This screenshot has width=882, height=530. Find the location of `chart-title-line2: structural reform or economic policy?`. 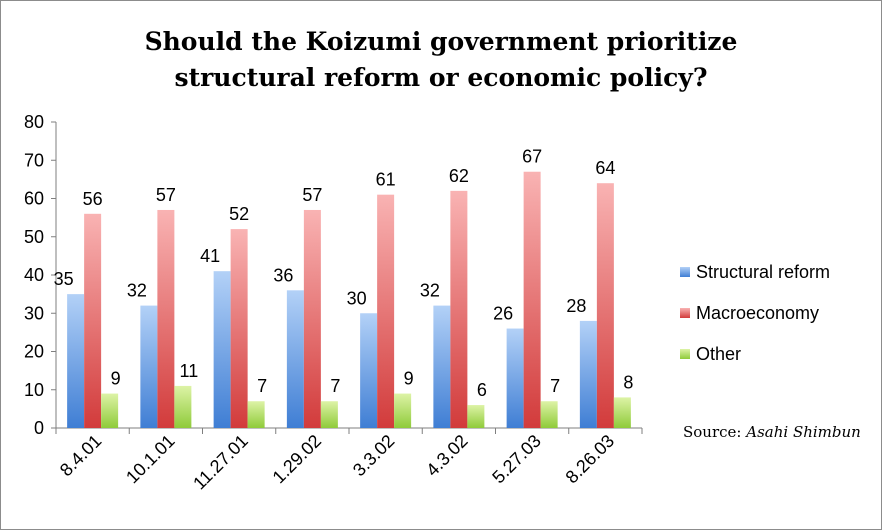

chart-title-line2: structural reform or economic policy? is located at coordinates (441, 77).